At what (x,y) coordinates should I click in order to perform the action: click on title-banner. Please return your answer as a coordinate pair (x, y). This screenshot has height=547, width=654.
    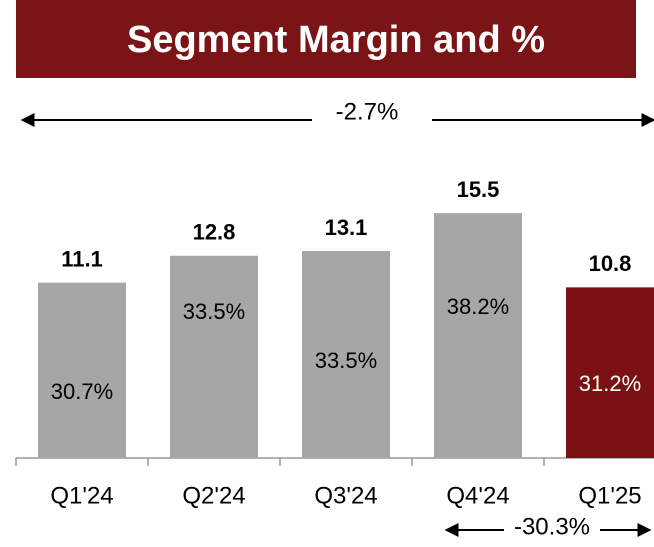
    Looking at the image, I should click on (326, 39).